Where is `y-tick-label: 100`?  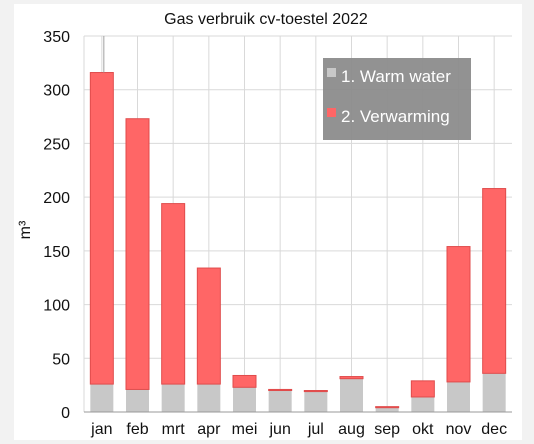
y-tick-label: 100 is located at coordinates (56, 306).